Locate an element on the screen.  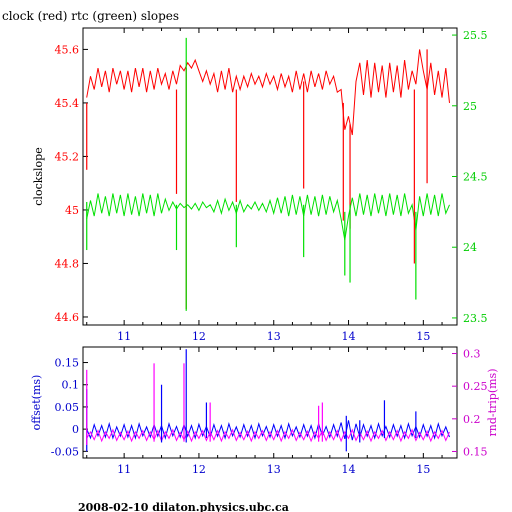
y-tick-label: 0 is located at coordinates (75, 429).